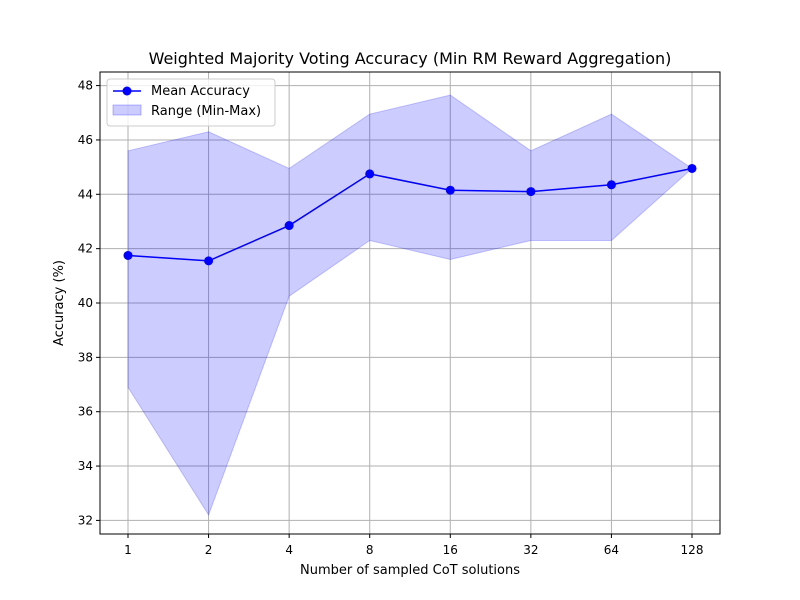  What do you see at coordinates (59, 303) in the screenshot?
I see `y-axis-label: Accuracy (%)` at bounding box center [59, 303].